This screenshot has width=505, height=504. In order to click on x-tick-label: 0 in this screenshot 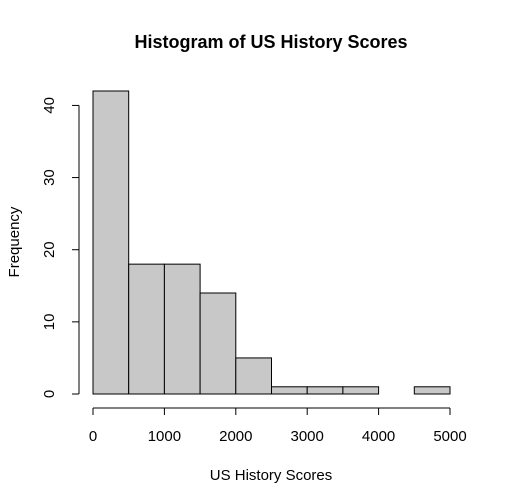, I will do `click(93, 436)`.